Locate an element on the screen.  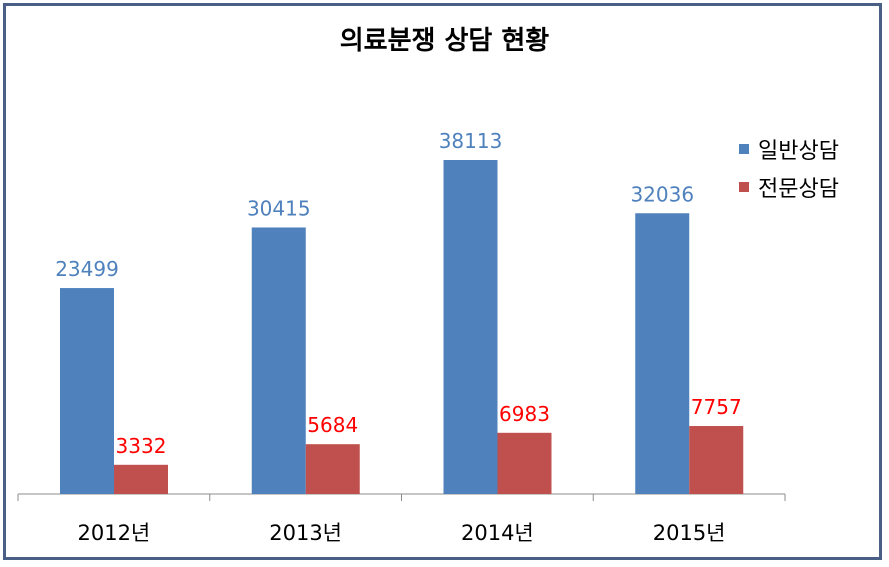
legend: 일반상담 전문상담 is located at coordinates (789, 168).